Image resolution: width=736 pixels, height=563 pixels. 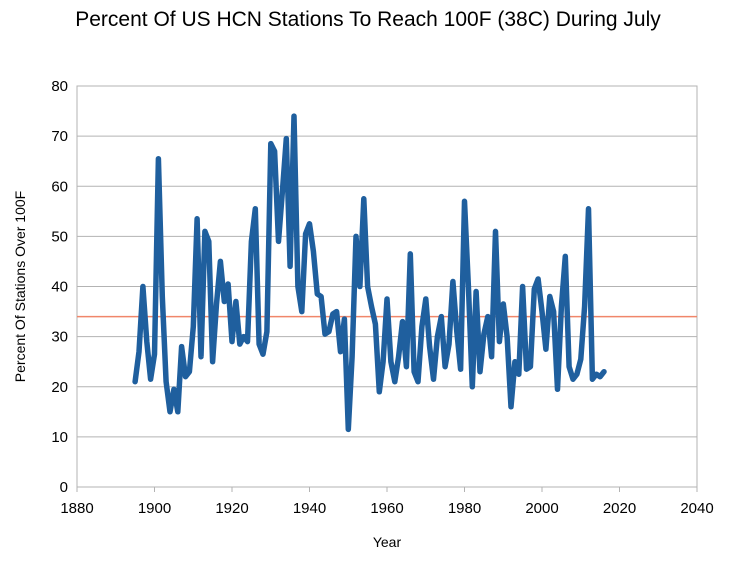 What do you see at coordinates (387, 542) in the screenshot?
I see `x-axis-label: Year` at bounding box center [387, 542].